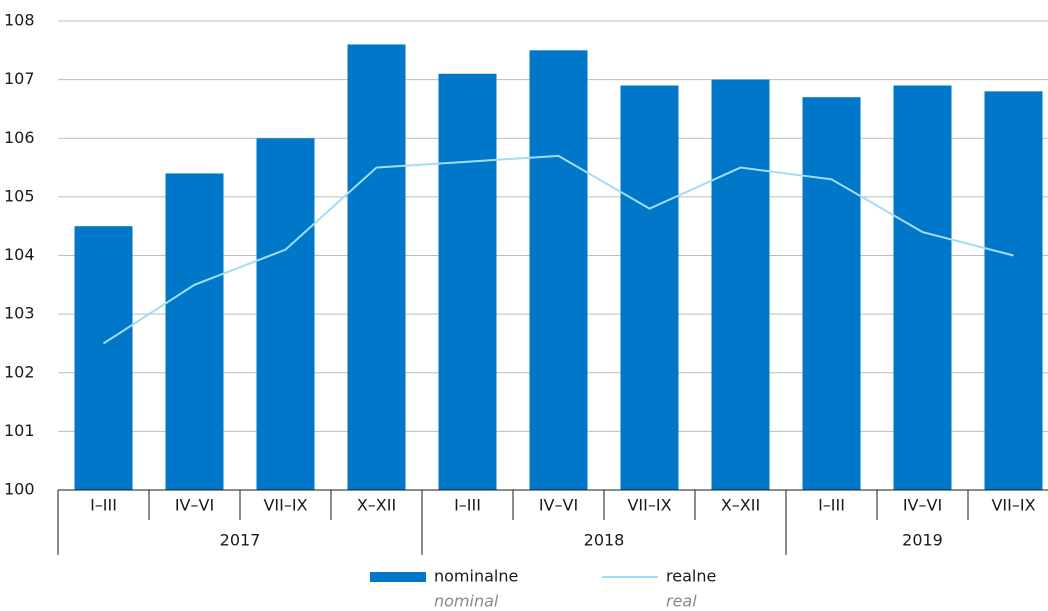 The image size is (1048, 611). What do you see at coordinates (19, 254) in the screenshot?
I see `y-tick-label: 104` at bounding box center [19, 254].